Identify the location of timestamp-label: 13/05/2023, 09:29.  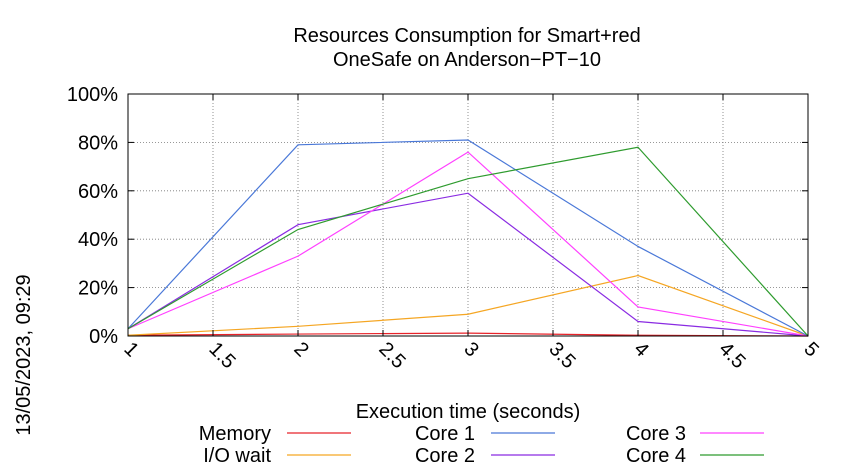
(24, 354).